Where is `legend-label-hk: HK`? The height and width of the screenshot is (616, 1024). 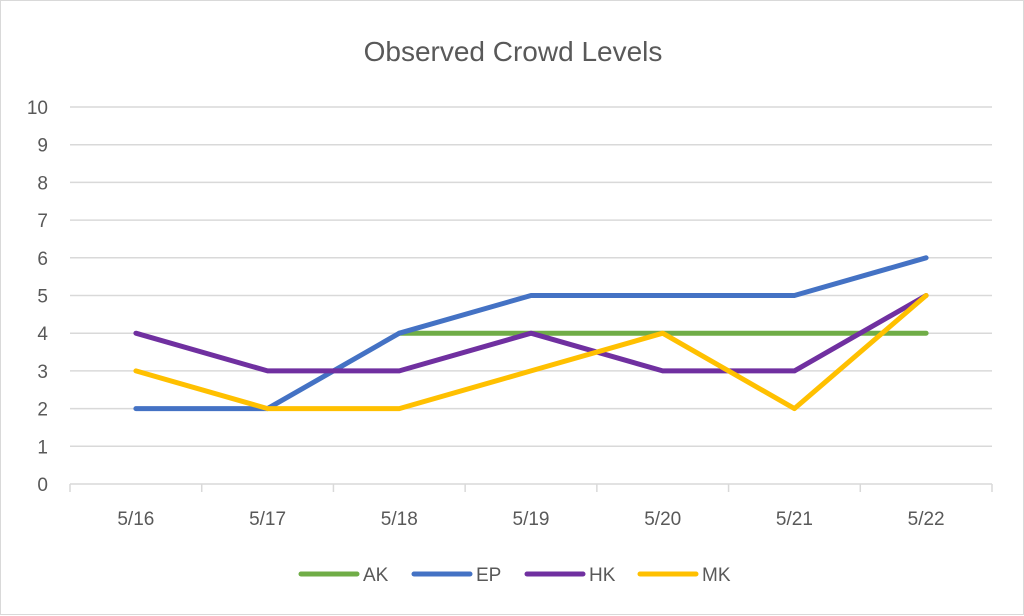 legend-label-hk: HK is located at coordinates (602, 575).